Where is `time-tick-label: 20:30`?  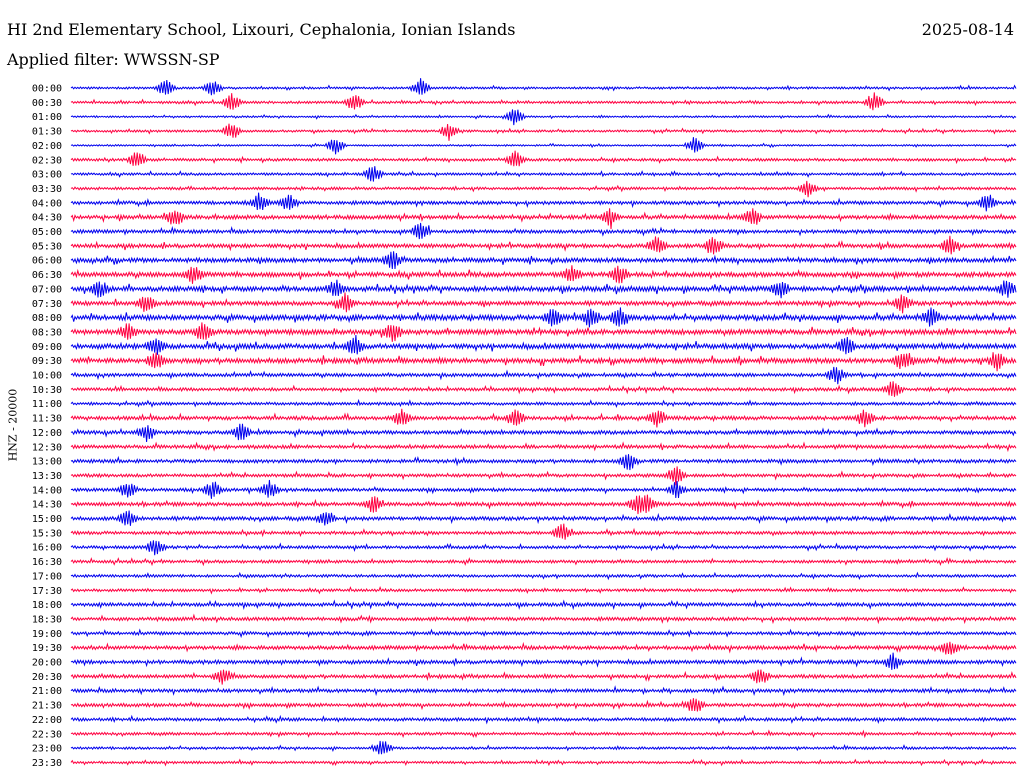
time-tick-label: 20:30 is located at coordinates (47, 677).